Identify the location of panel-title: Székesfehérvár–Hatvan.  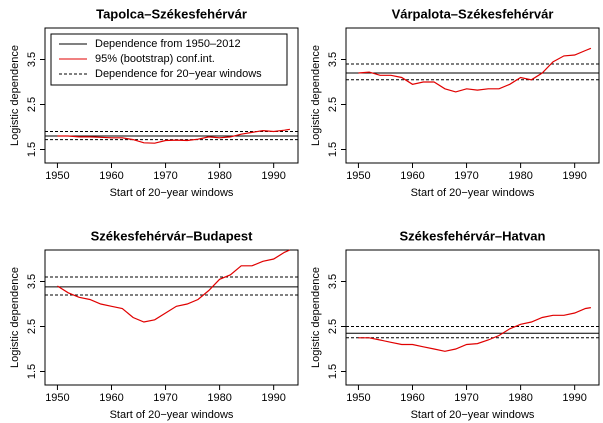
(473, 235).